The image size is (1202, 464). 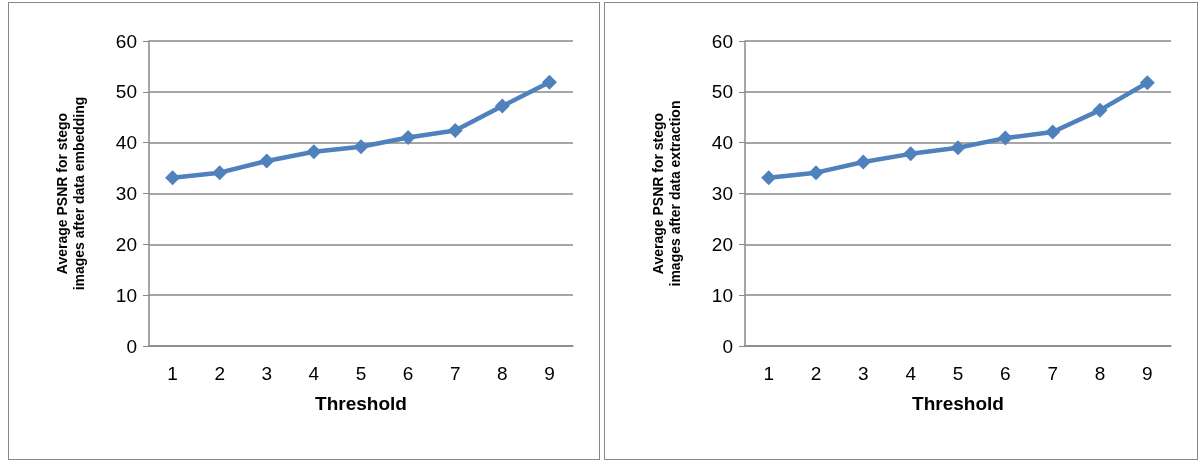 I want to click on y-axis-title: Average PSNR for stego images after data extraction, so click(x=666, y=193).